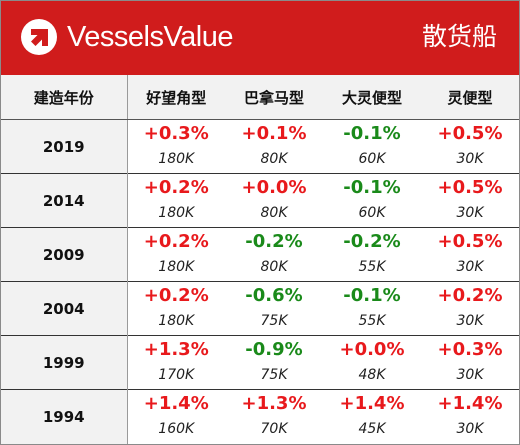 This screenshot has width=520, height=445. Describe the element at coordinates (176, 362) in the screenshot. I see `capesize-cell: +1.3% 170K` at that location.